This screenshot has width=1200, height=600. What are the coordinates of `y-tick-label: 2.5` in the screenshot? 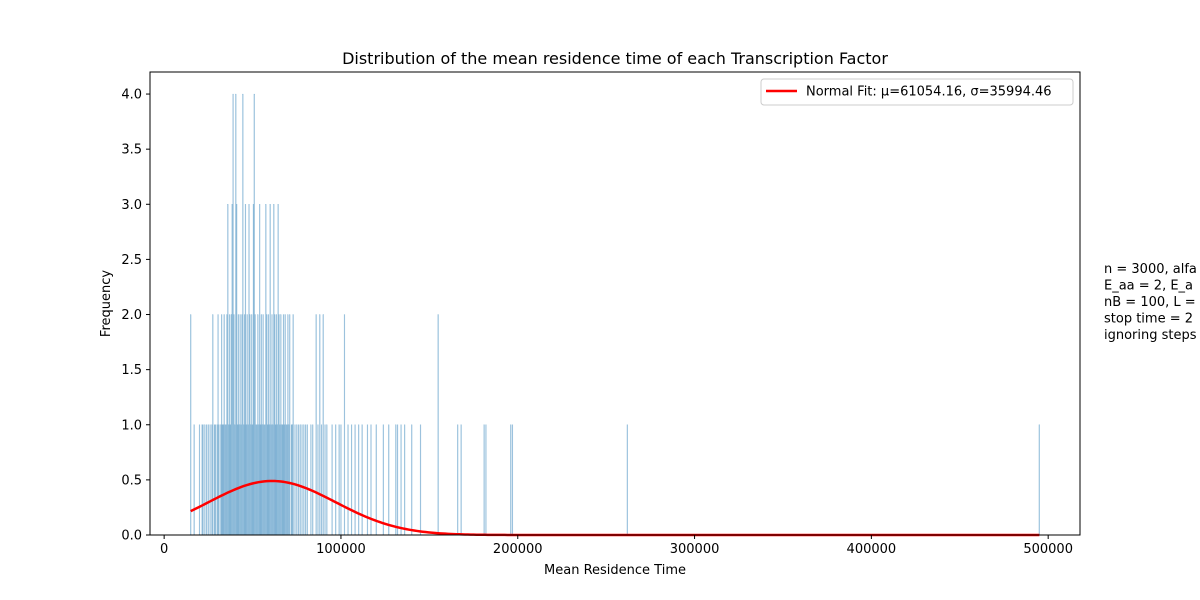 It's located at (131, 260).